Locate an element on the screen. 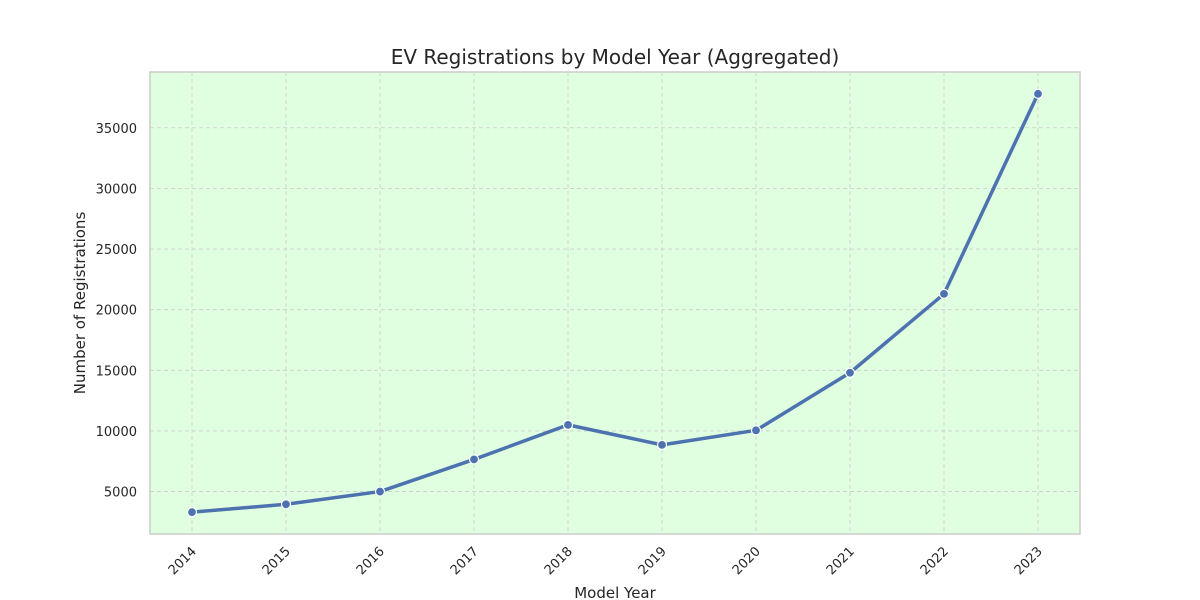 Image resolution: width=1200 pixels, height=600 pixels. x-tick-label: 2023 is located at coordinates (1029, 561).